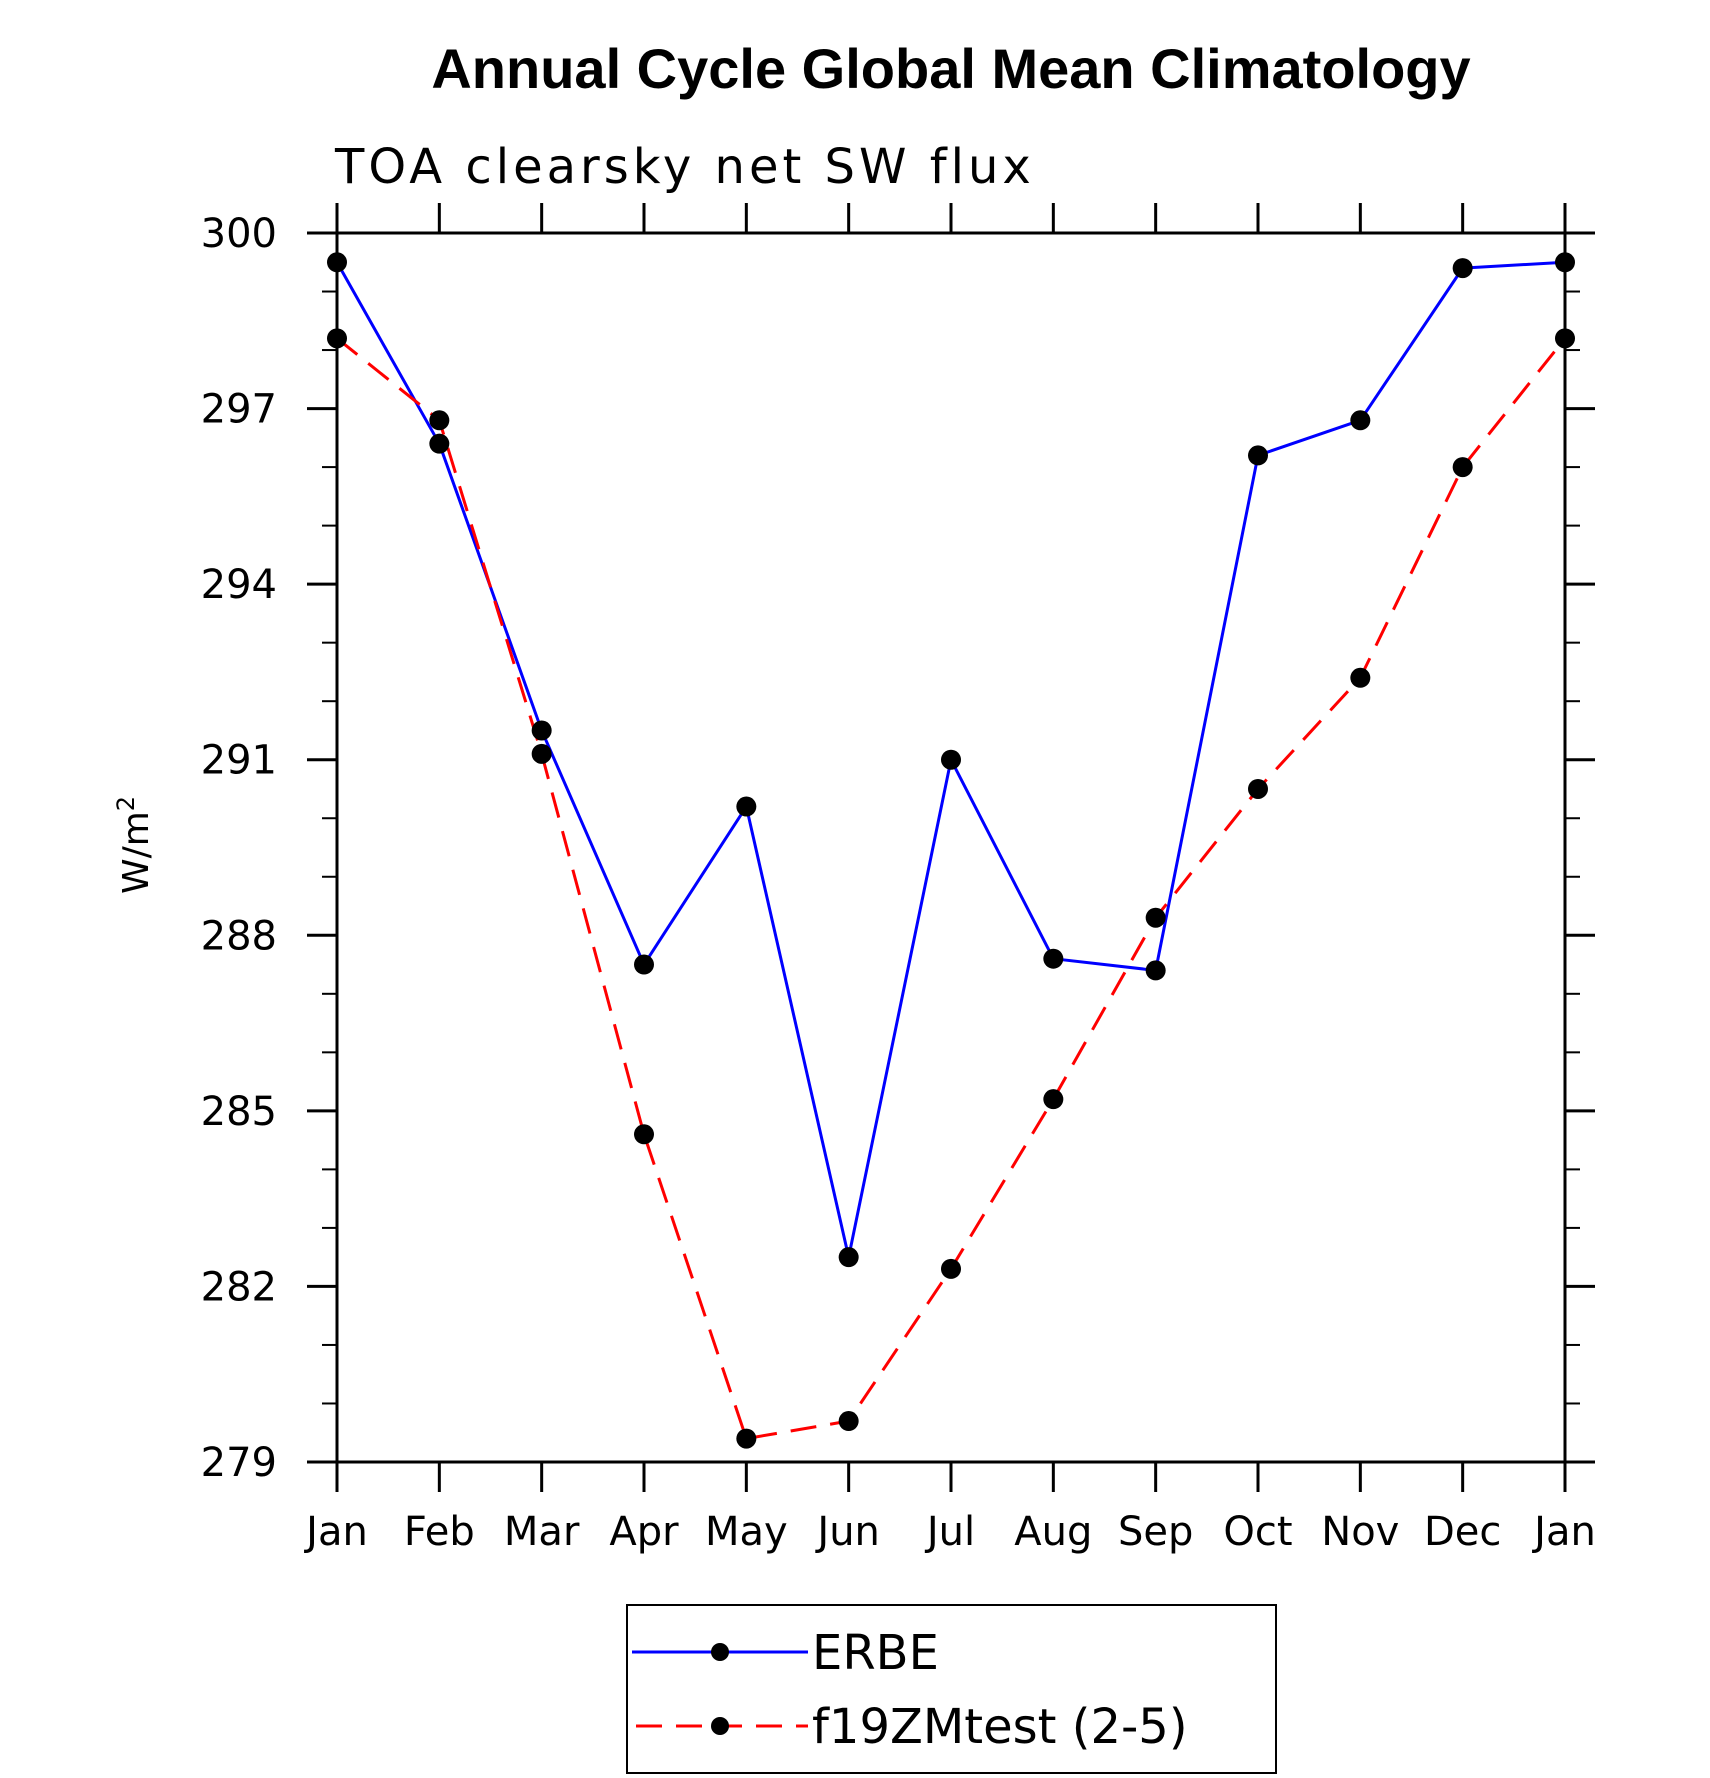 This screenshot has width=1710, height=1778. I want to click on chart-title: Annual Cycle Global Mean Climatology, so click(950, 68).